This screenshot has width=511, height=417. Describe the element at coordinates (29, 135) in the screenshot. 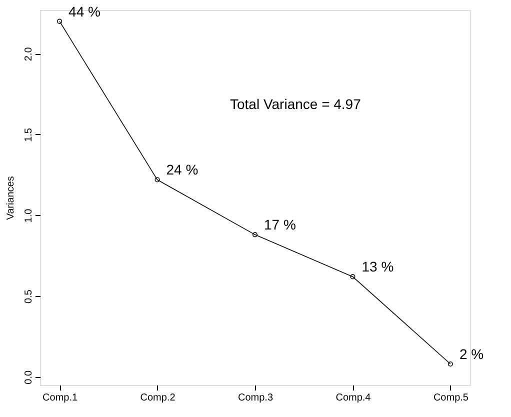

I see `y-tick-label: 1.5` at that location.